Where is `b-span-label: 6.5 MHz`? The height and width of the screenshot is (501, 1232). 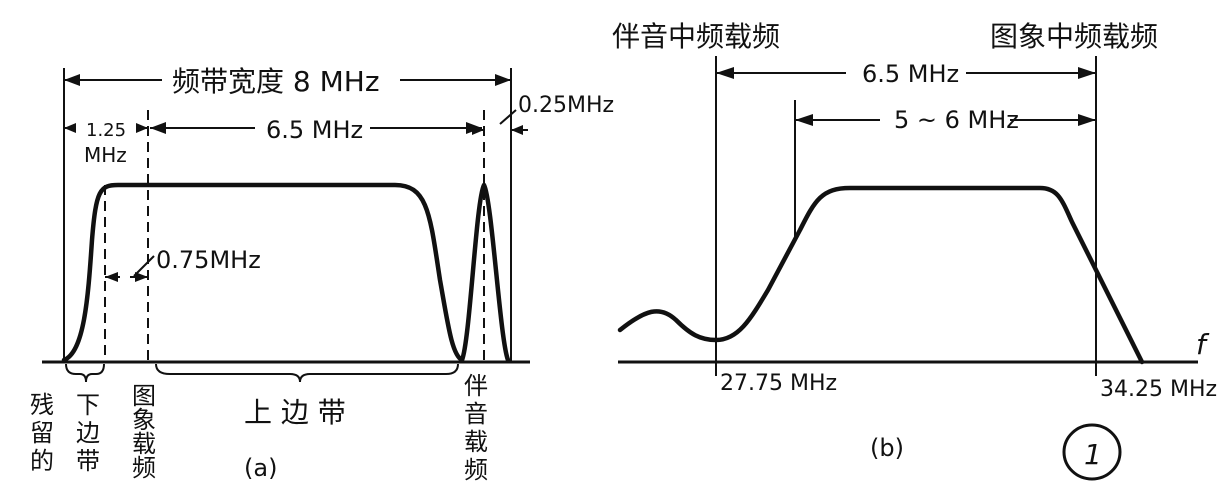
b-span-label: 6.5 MHz is located at coordinates (910, 74).